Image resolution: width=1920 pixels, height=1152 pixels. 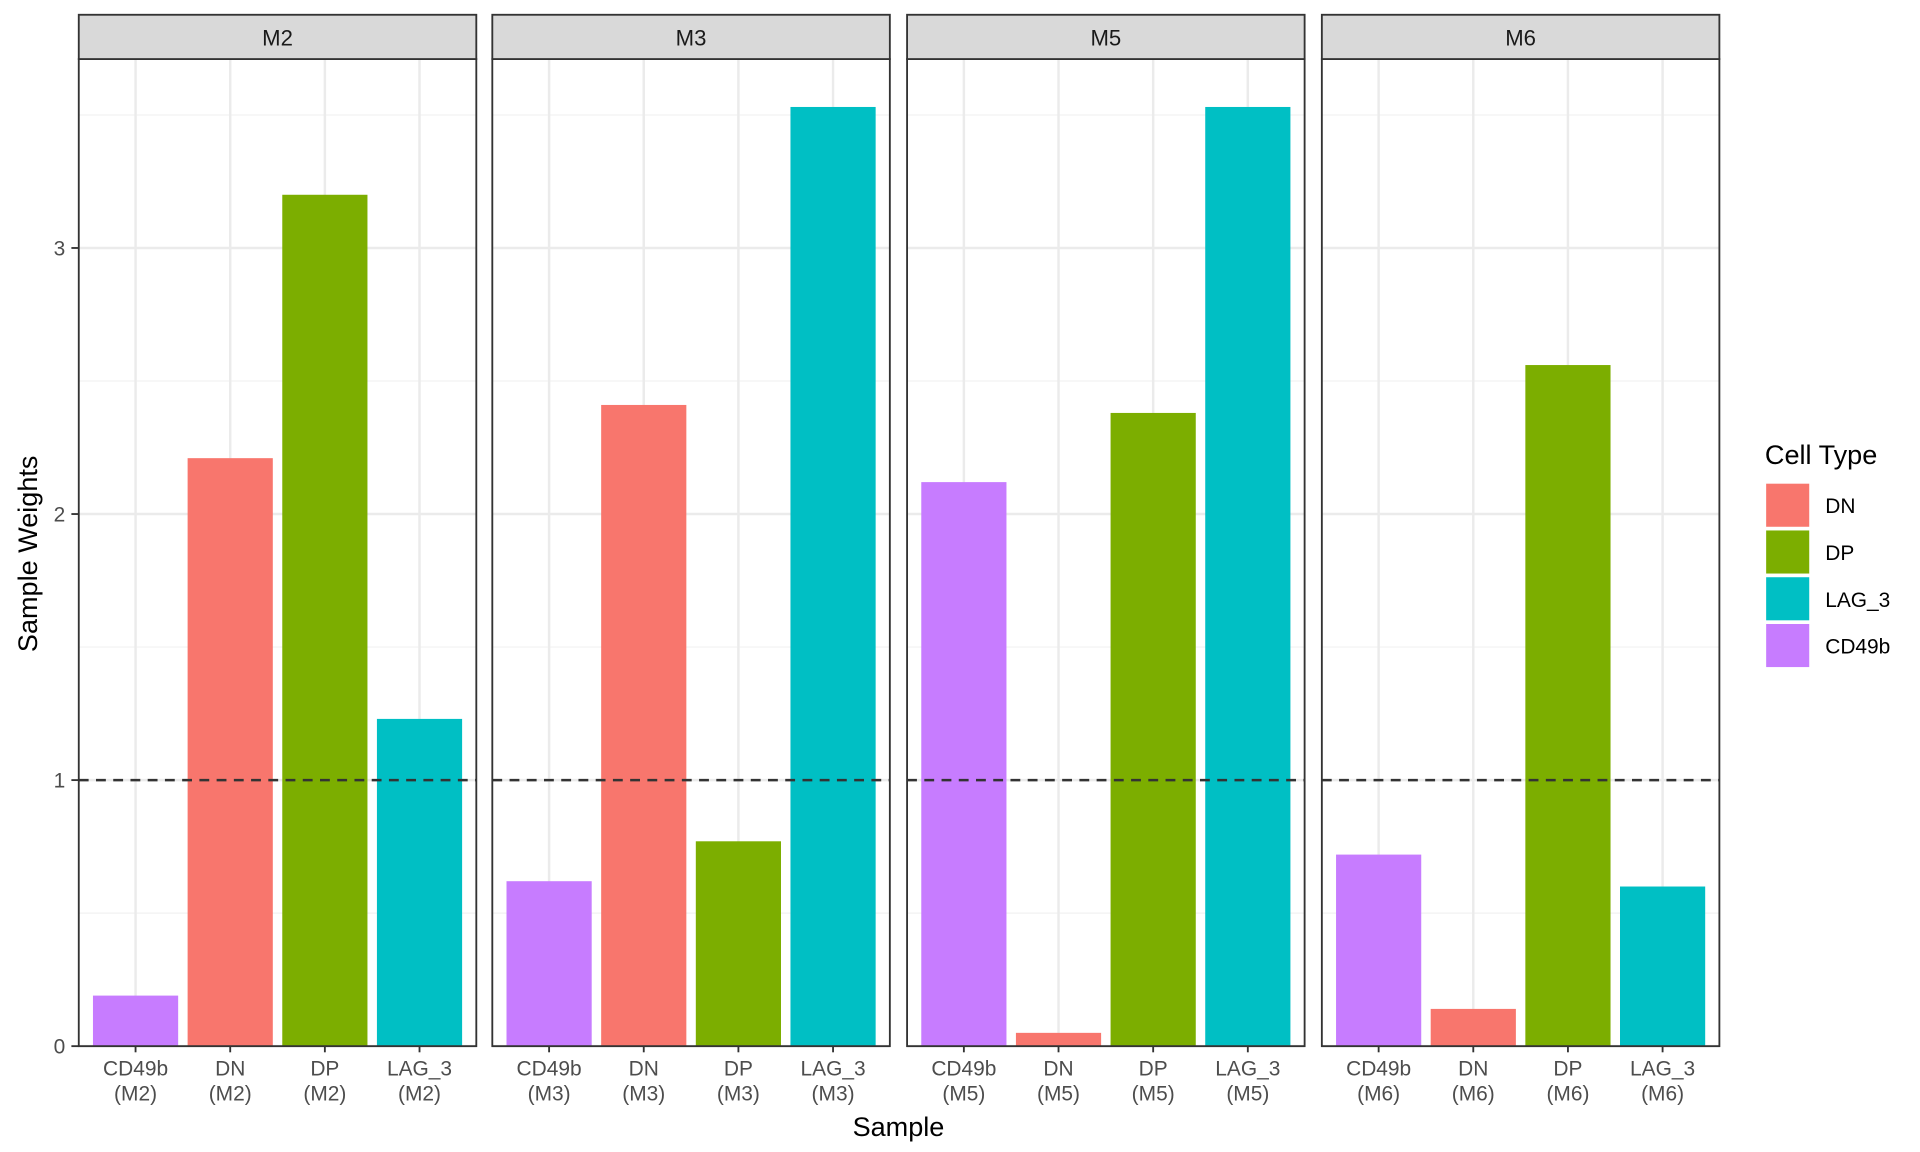 I want to click on legend-label: DP, so click(x=1839, y=553).